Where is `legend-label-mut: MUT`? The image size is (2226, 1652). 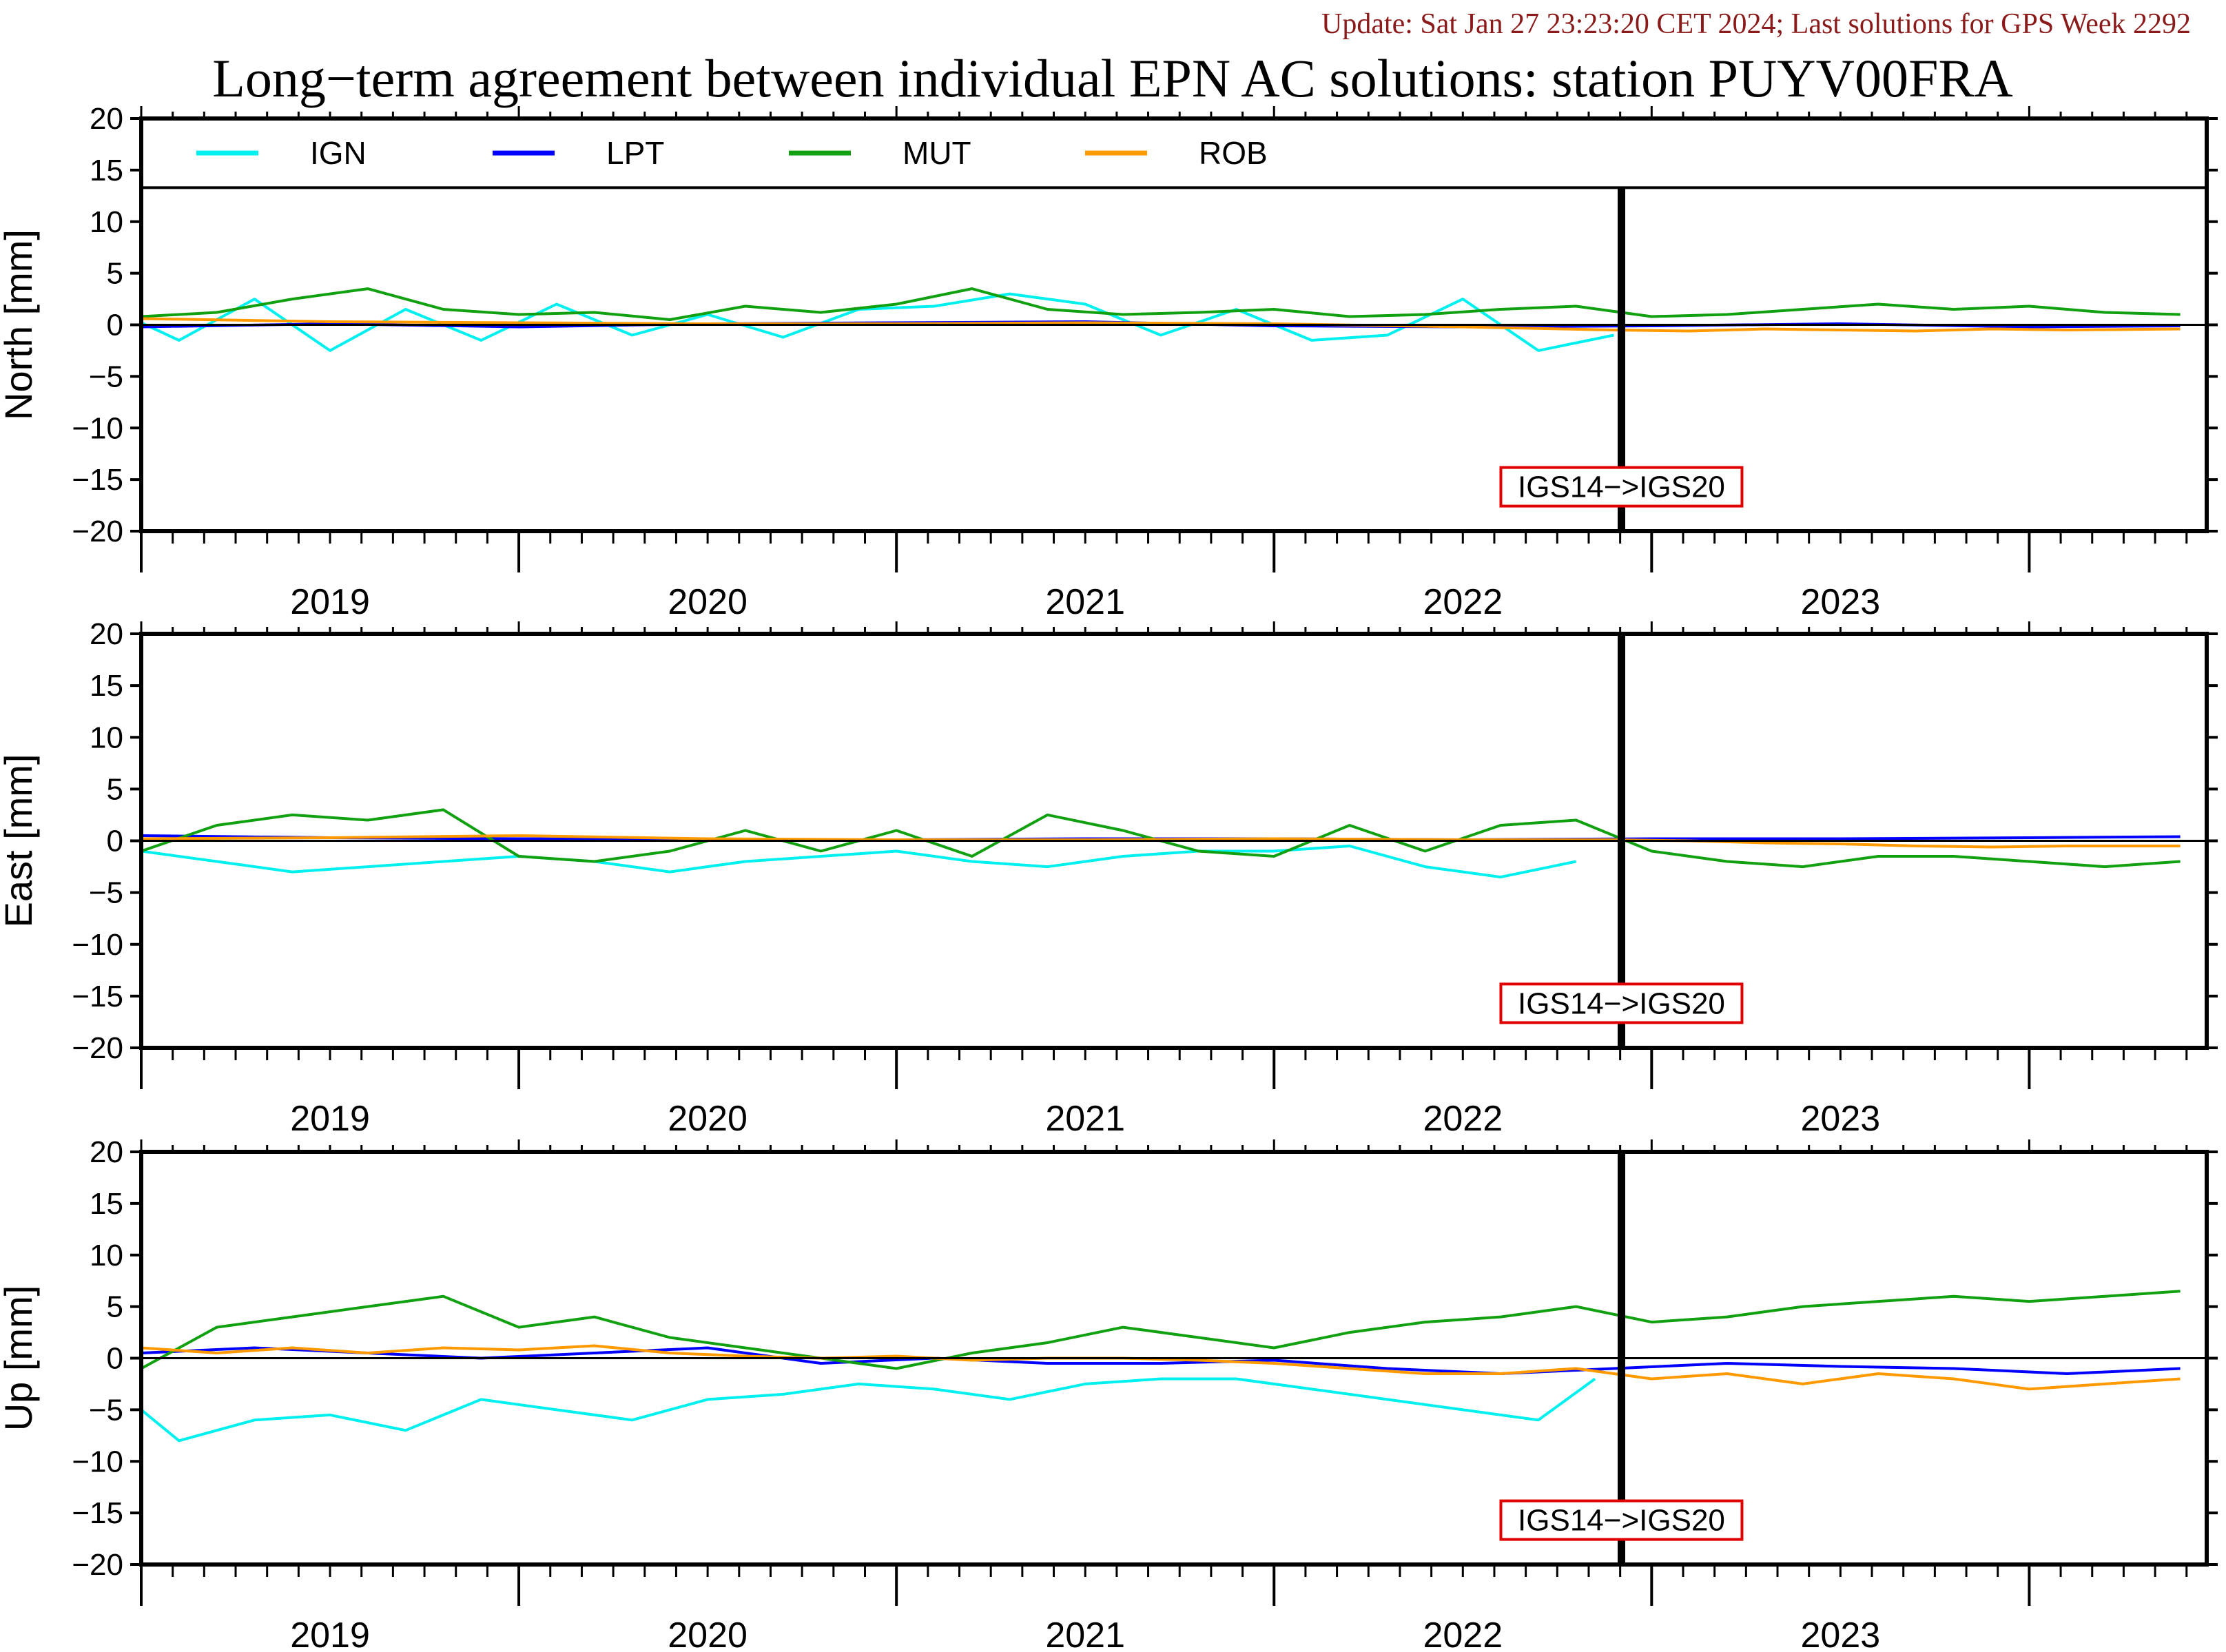
legend-label-mut: MUT is located at coordinates (937, 153).